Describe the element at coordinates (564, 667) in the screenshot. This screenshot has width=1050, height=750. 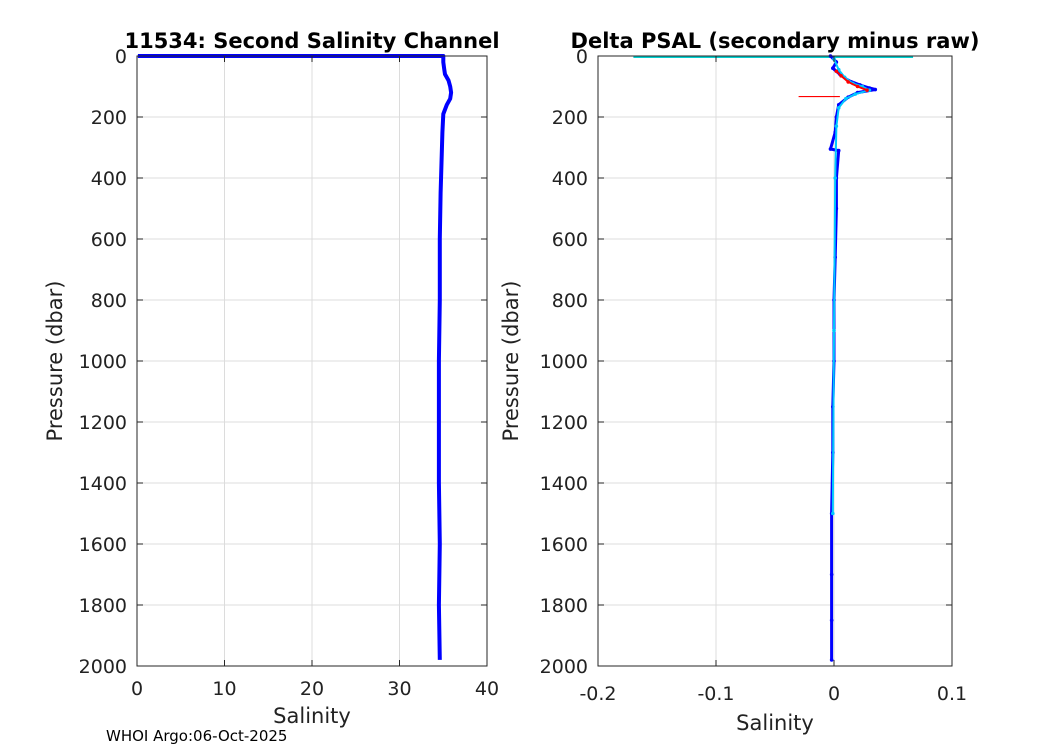
I see `delta-psal-y-tick-label: 2000` at that location.